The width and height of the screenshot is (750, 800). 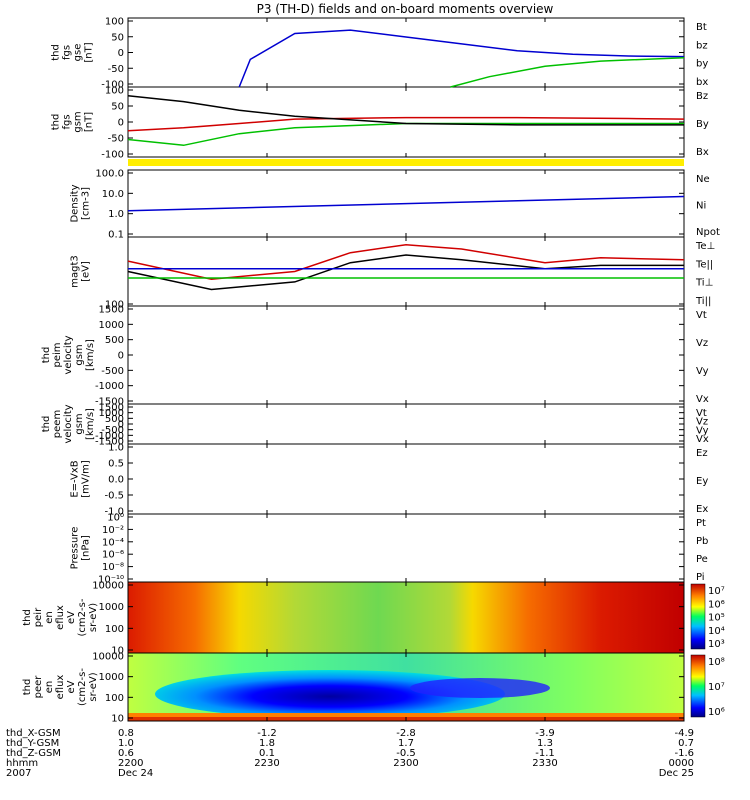 What do you see at coordinates (702, 82) in the screenshot?
I see `legend-bx: bx` at bounding box center [702, 82].